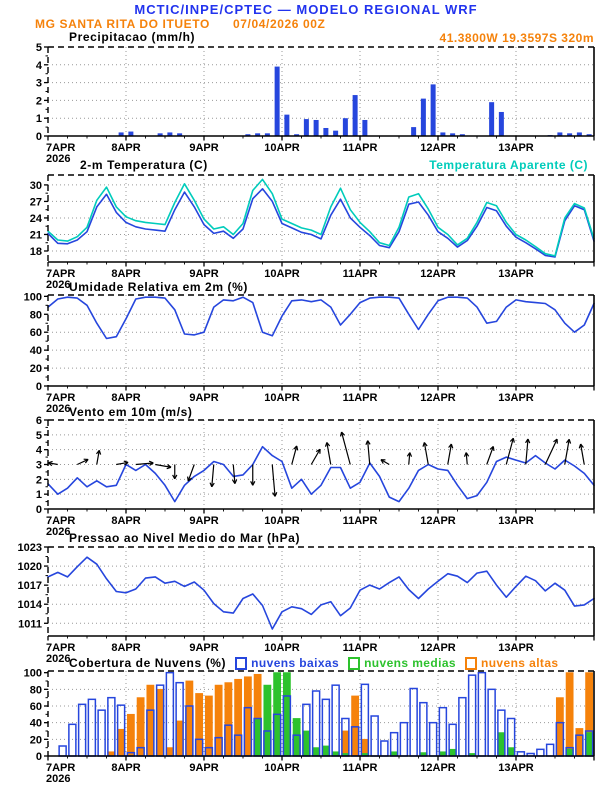 This screenshot has width=612, height=792. I want to click on legend-high-clouds: nuvens altas, so click(511, 663).